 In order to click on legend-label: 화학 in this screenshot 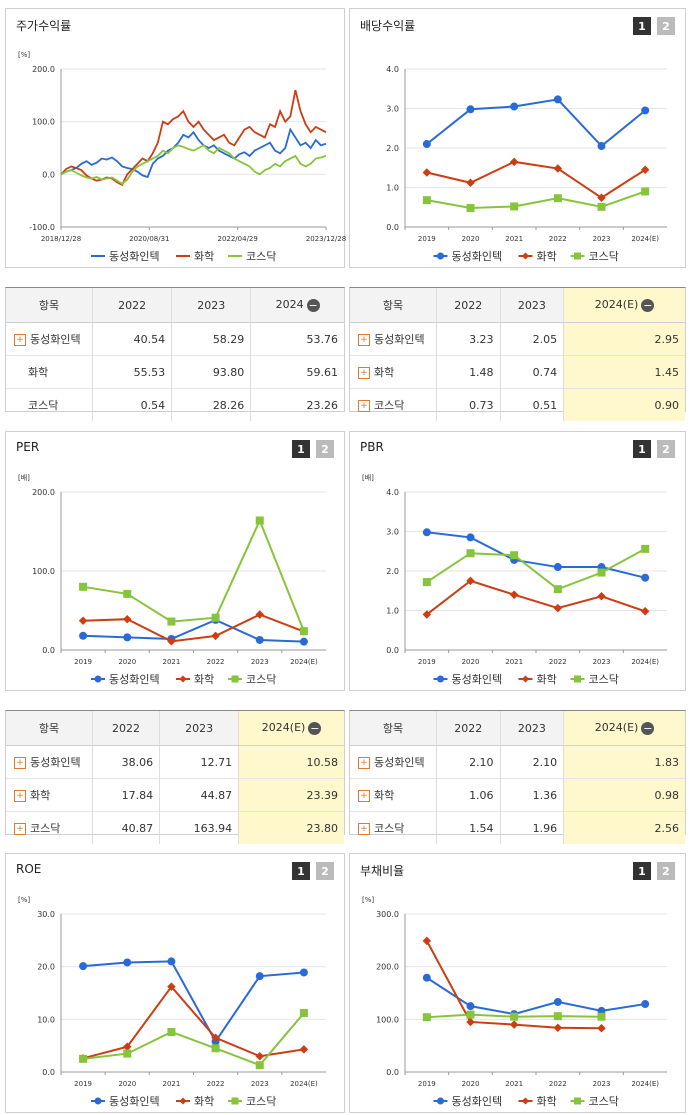, I will do `click(204, 679)`.